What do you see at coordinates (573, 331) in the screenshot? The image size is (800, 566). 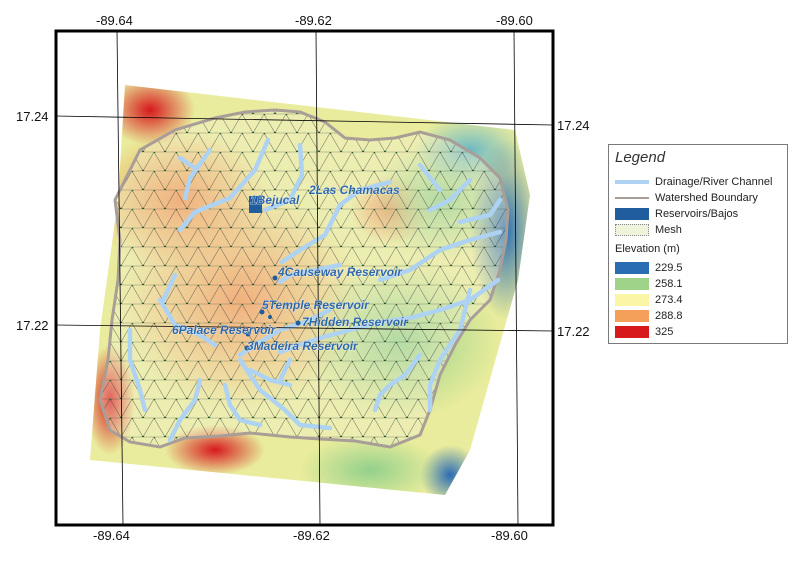 I see `lat-label-right-2: 17.22` at bounding box center [573, 331].